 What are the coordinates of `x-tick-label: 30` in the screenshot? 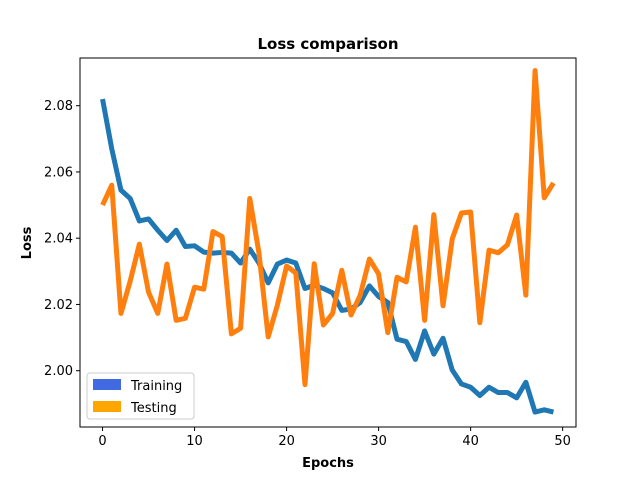 It's located at (378, 441).